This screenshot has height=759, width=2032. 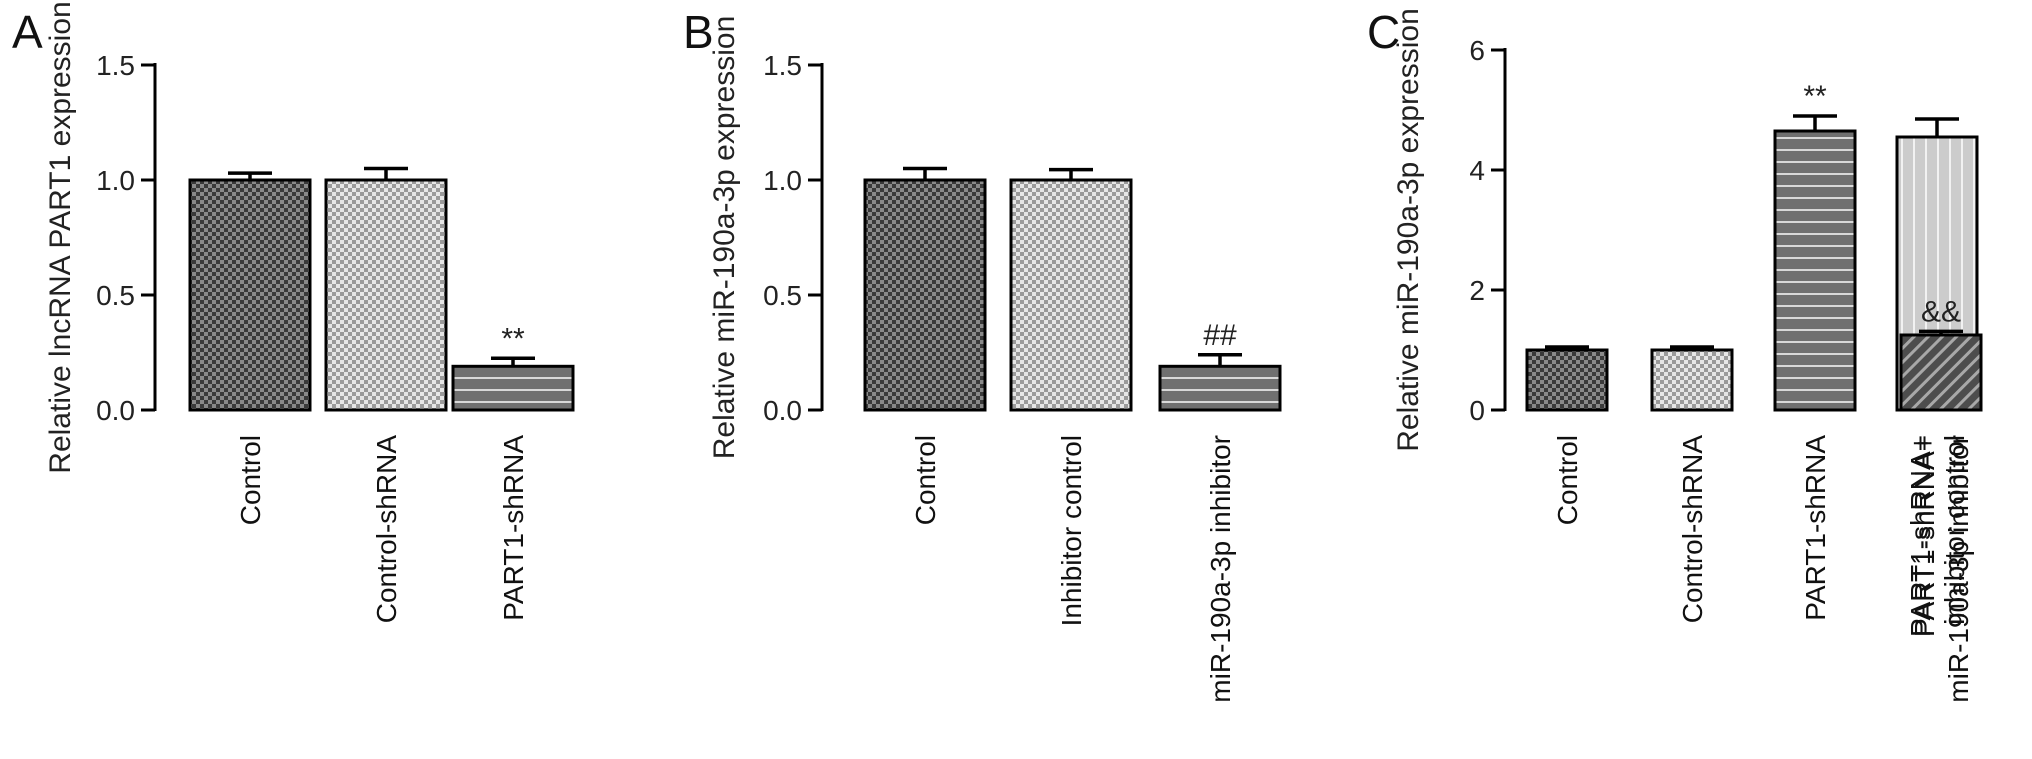 I want to click on panel-letter: A, so click(x=27, y=32).